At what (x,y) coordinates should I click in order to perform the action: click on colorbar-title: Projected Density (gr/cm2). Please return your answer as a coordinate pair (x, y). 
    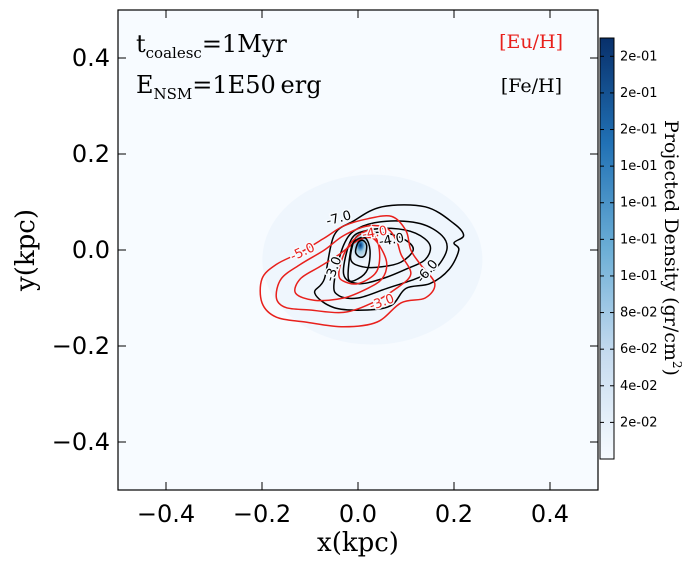
    Looking at the image, I should click on (672, 248).